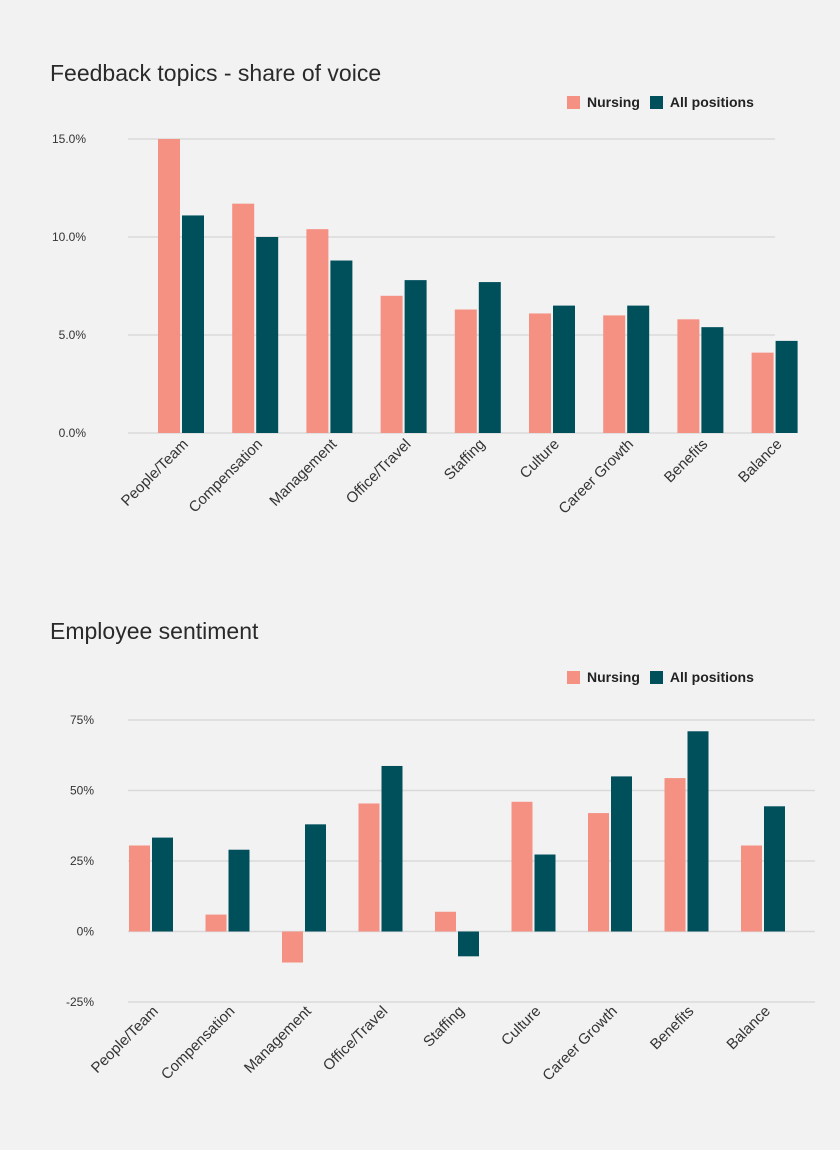 This screenshot has height=1150, width=840. What do you see at coordinates (580, 1044) in the screenshot?
I see `x-tick-label: Career Growth` at bounding box center [580, 1044].